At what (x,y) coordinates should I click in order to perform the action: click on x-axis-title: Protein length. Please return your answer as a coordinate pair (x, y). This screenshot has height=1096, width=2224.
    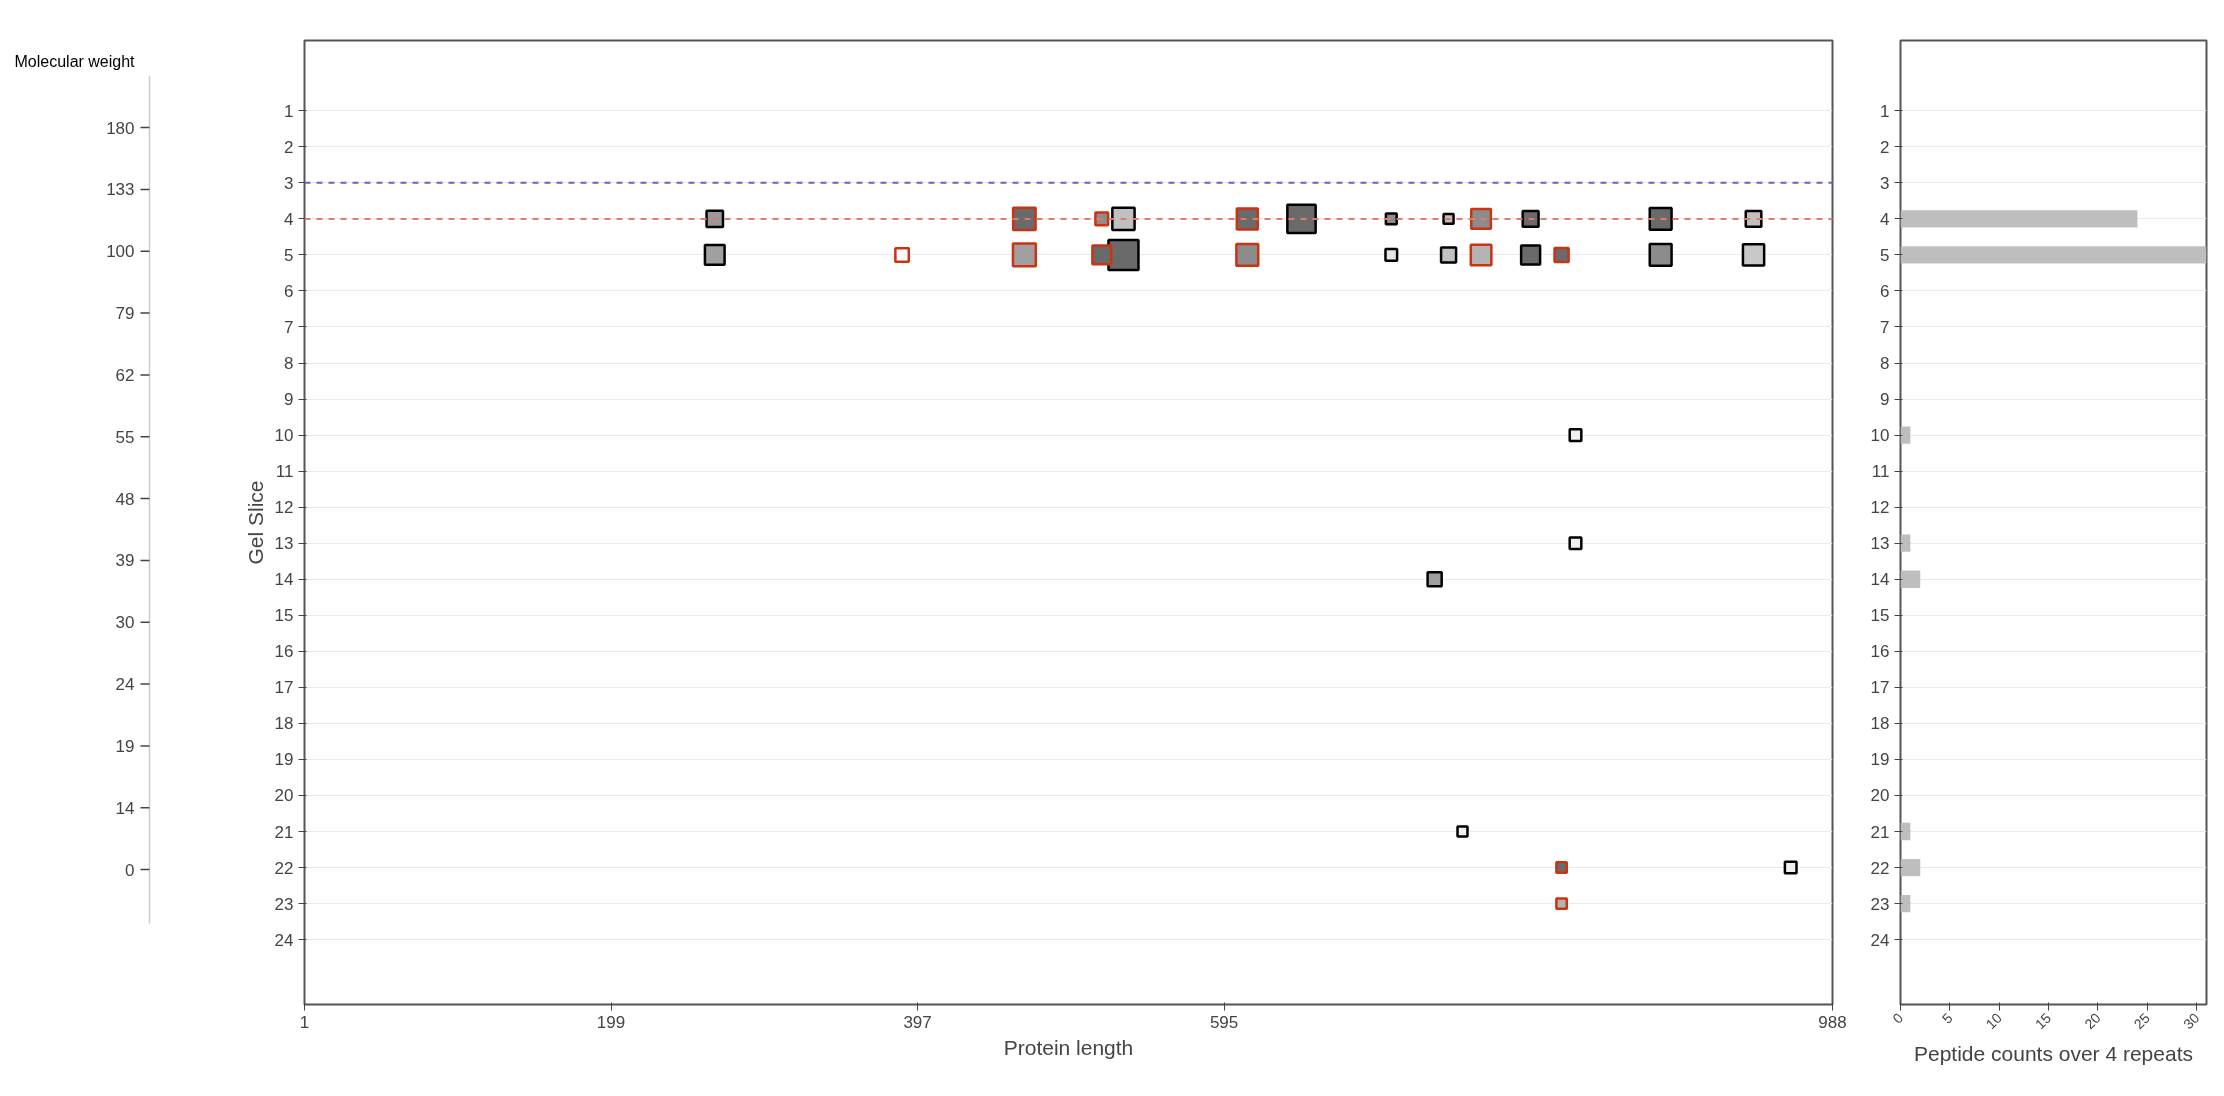
    Looking at the image, I should click on (1068, 1047).